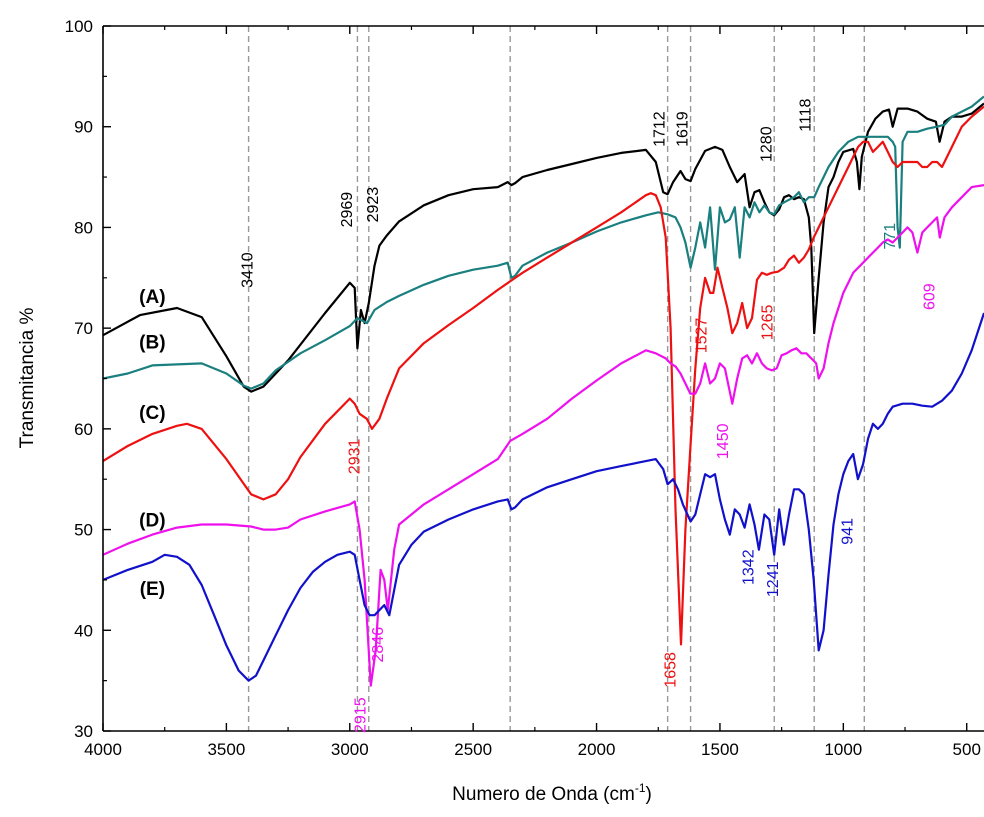 This screenshot has width=984, height=817. I want to click on peak-label-11: 1450, so click(723, 441).